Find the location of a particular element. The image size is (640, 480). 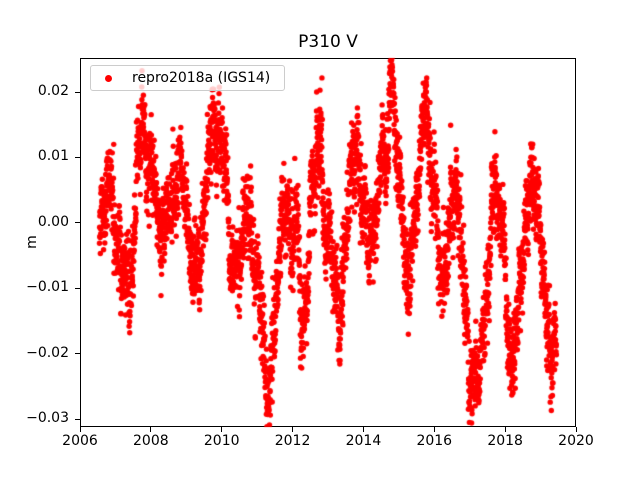

plot-title: P310 V is located at coordinates (328, 42).